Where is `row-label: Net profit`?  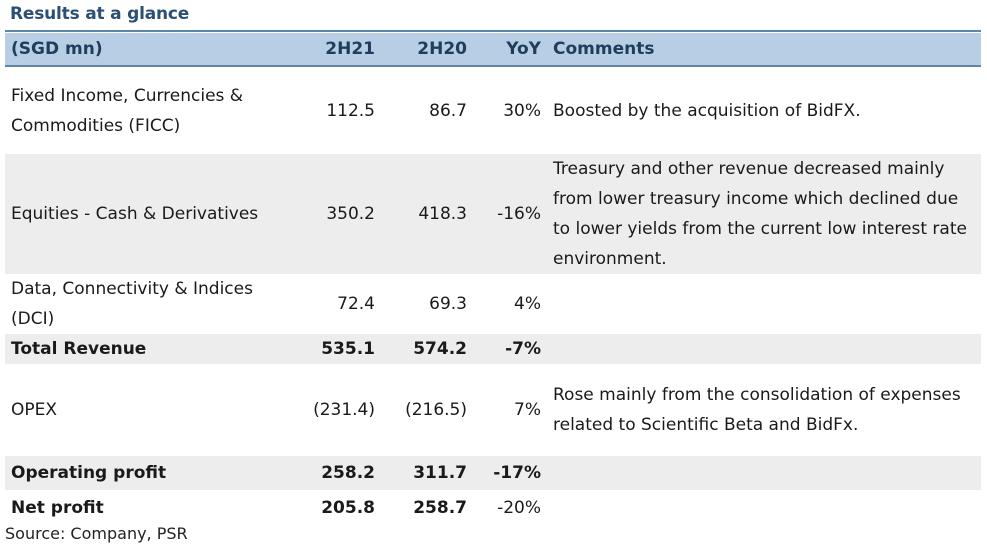
row-label: Net profit is located at coordinates (57, 508).